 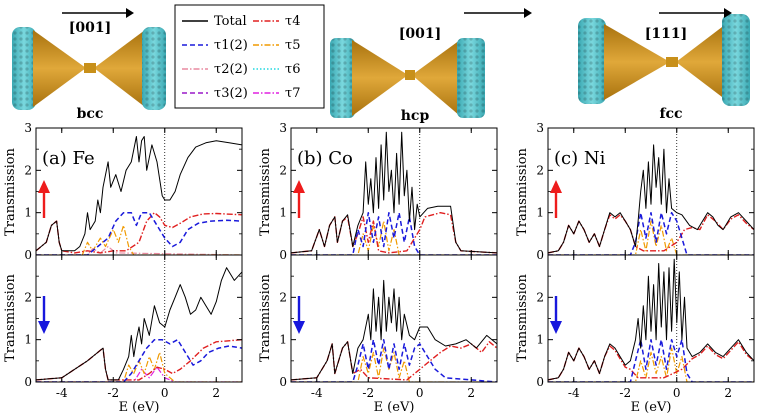 What do you see at coordinates (292, 69) in the screenshot?
I see `legend-label-tau6: τ6` at bounding box center [292, 69].